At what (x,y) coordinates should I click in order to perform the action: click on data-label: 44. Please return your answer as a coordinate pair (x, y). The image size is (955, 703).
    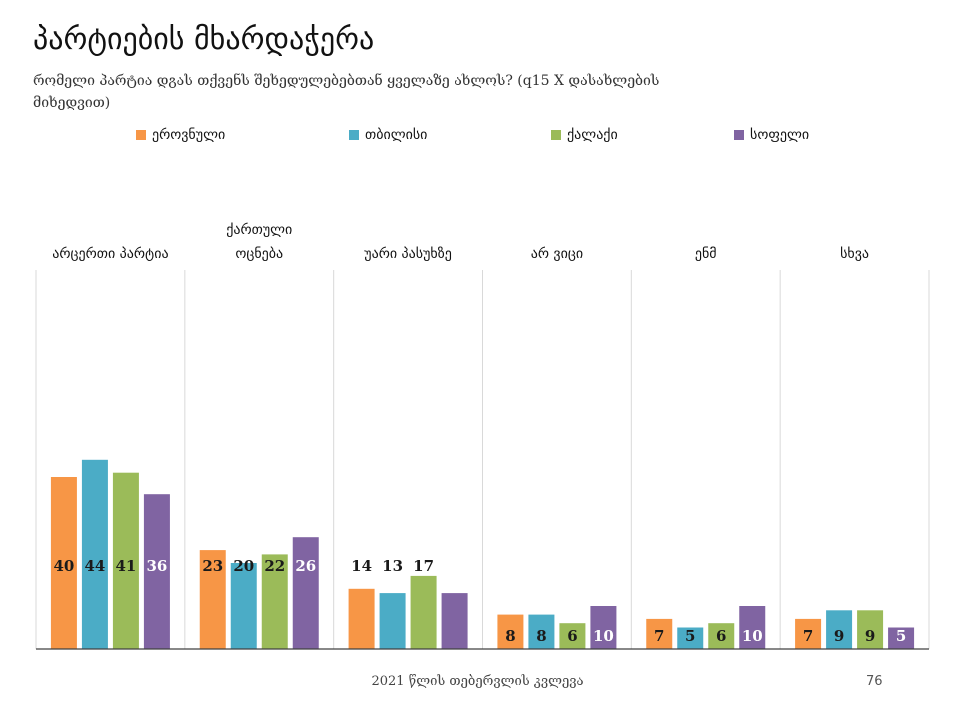
    Looking at the image, I should click on (94, 566).